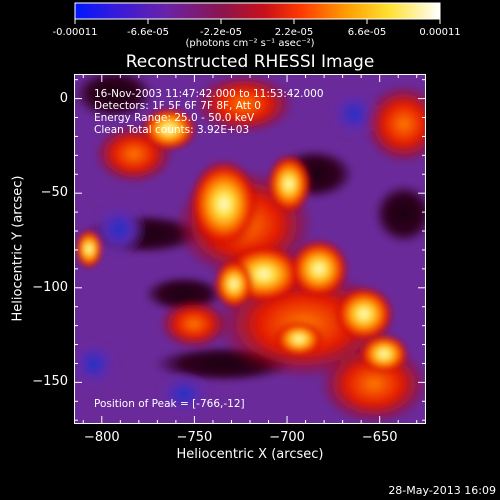 Image resolution: width=500 pixels, height=500 pixels. Describe the element at coordinates (63, 98) in the screenshot. I see `y-tick-label: 0` at that location.